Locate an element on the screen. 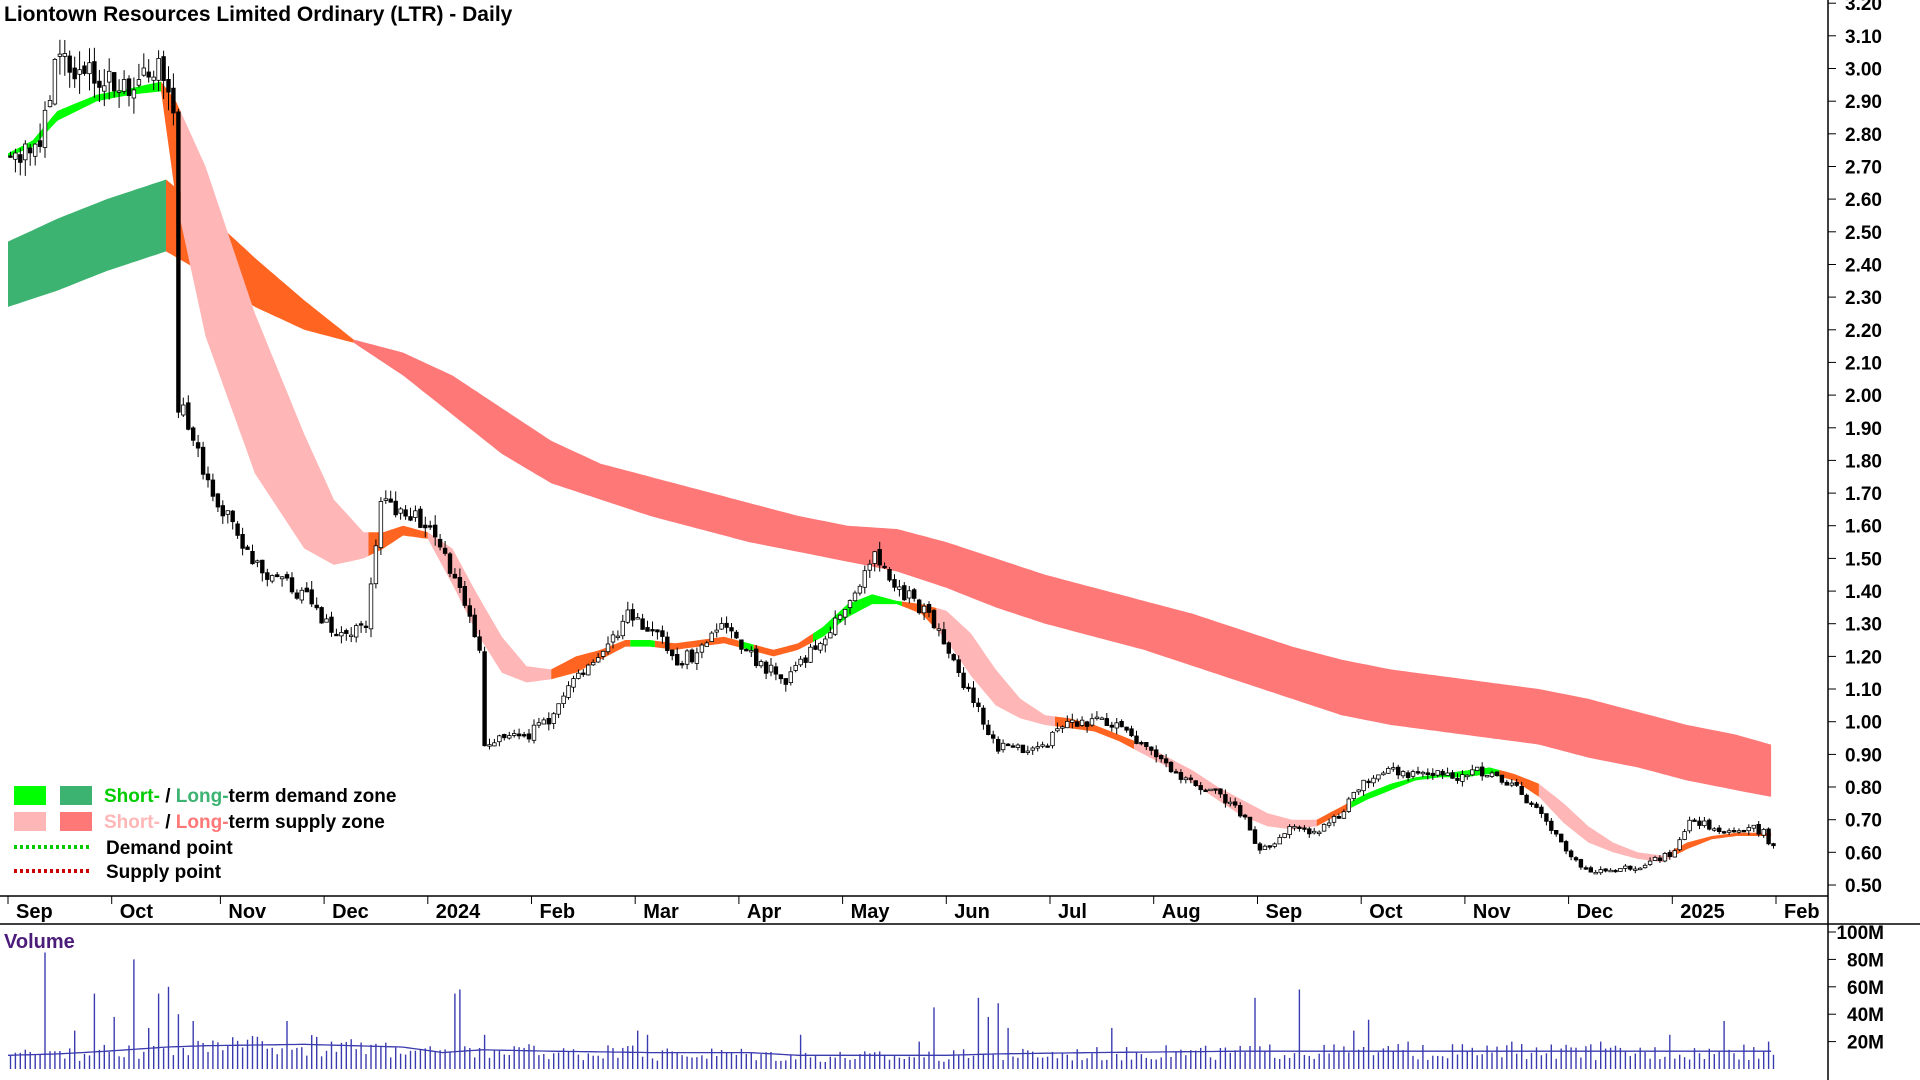 Image resolution: width=1920 pixels, height=1080 pixels. volume-tick-label: 100M is located at coordinates (1860, 933).